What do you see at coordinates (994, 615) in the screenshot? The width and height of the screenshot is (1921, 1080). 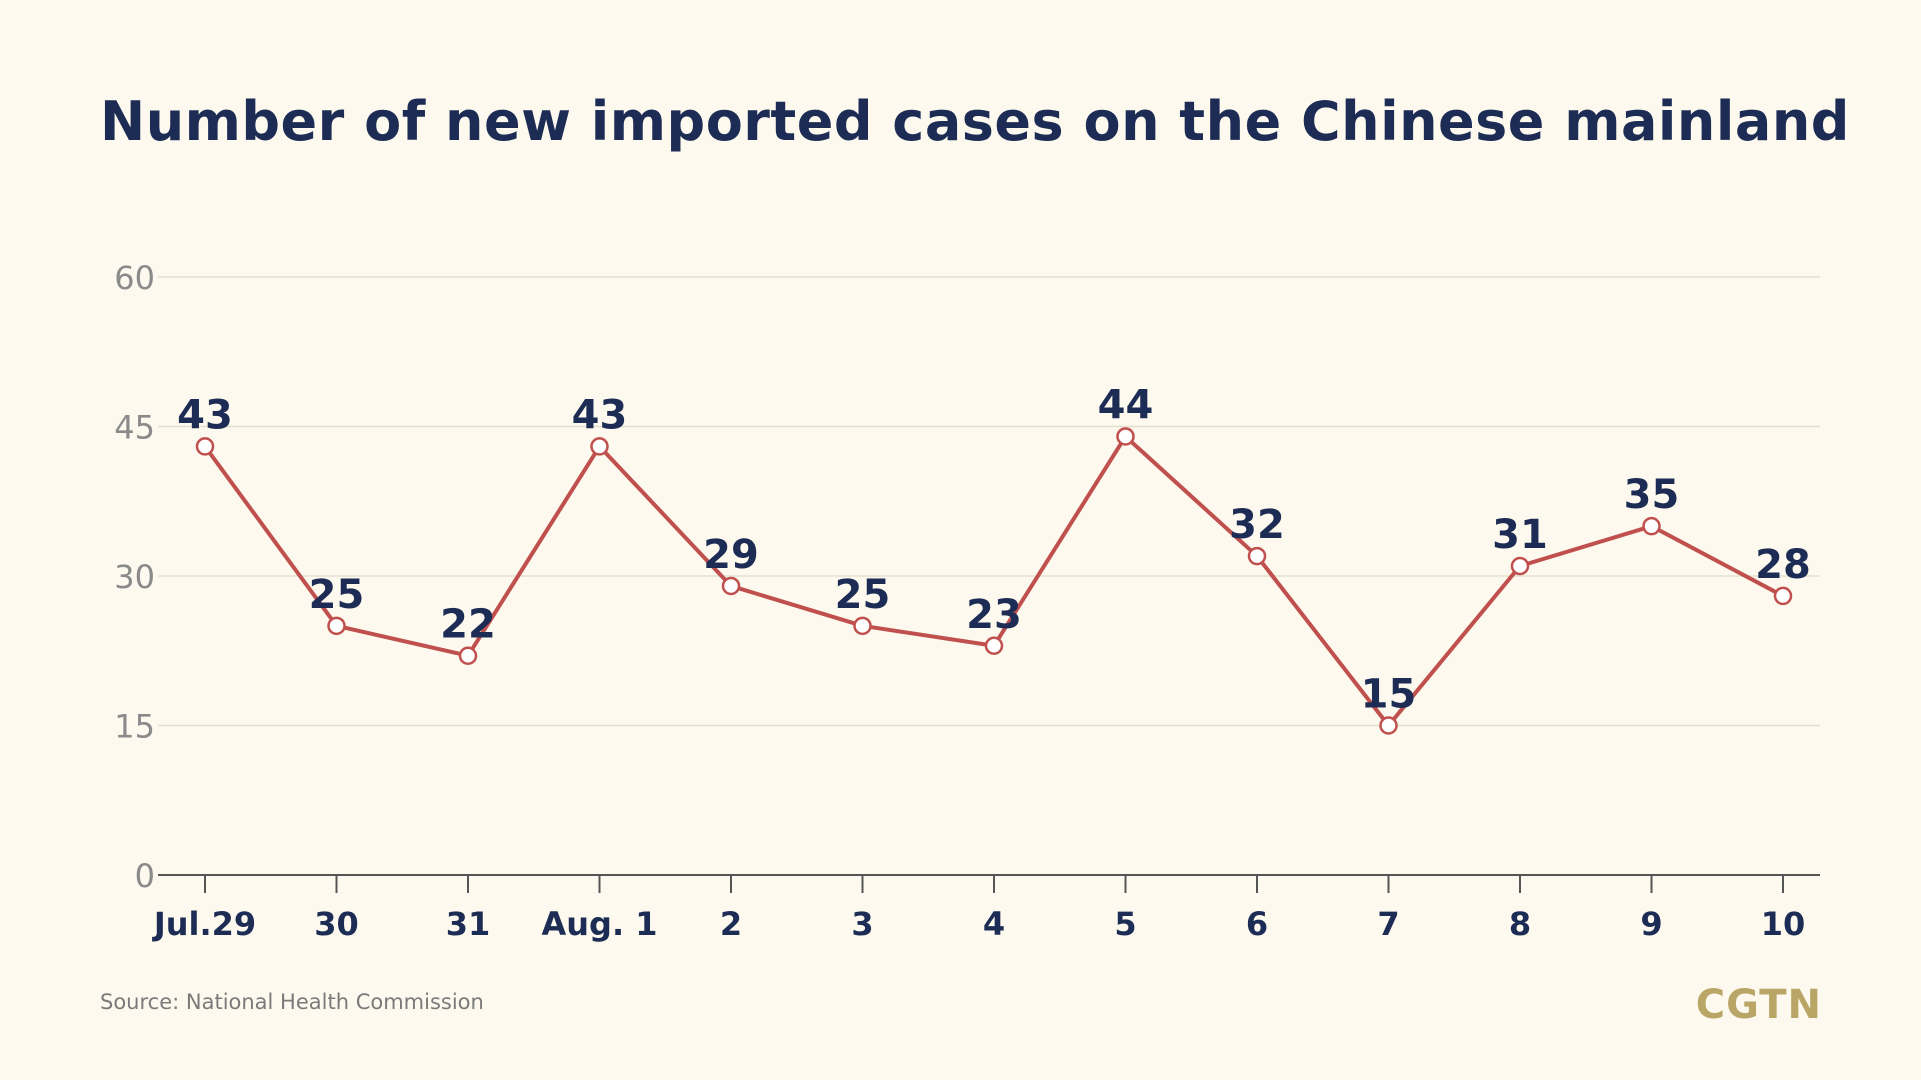 I see `data-label: 23` at bounding box center [994, 615].